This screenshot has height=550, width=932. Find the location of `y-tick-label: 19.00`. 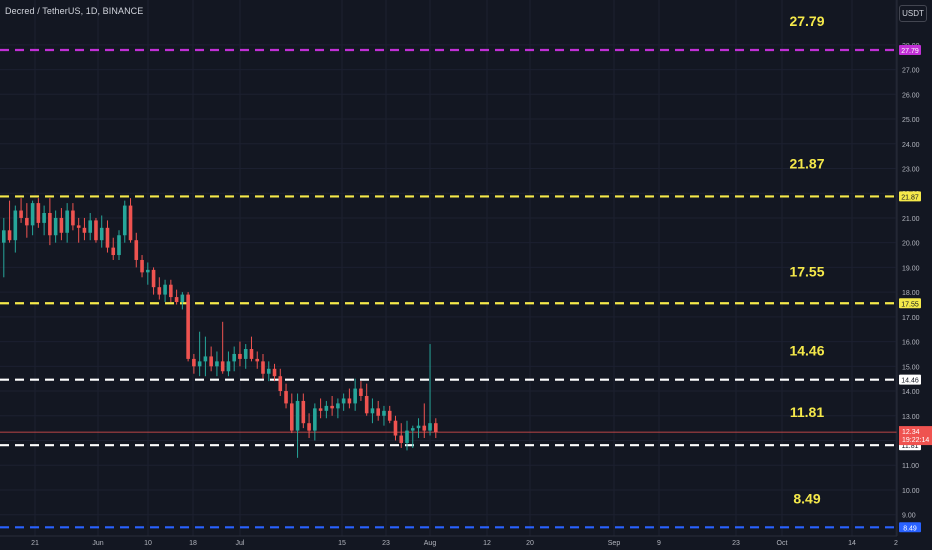

y-tick-label: 19.00 is located at coordinates (911, 268).